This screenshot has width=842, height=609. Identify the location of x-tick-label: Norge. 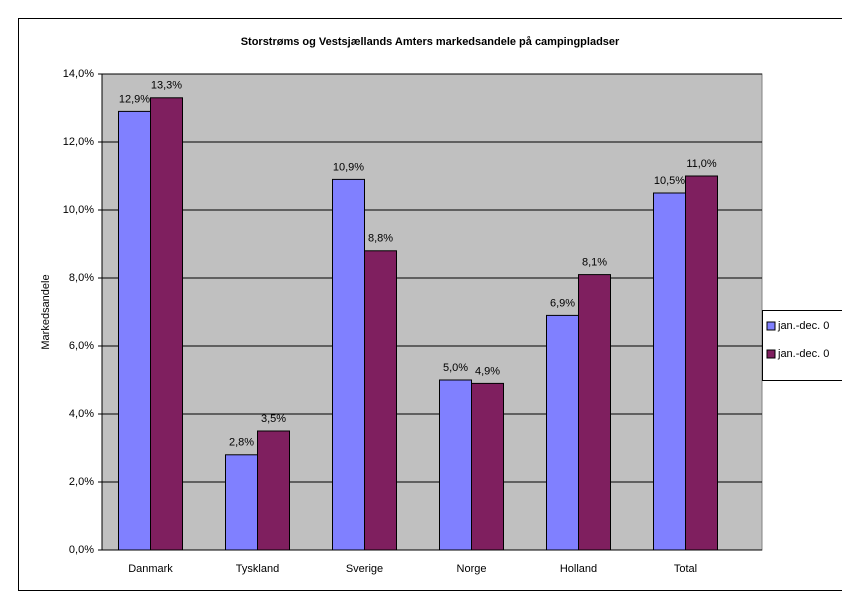
(472, 569).